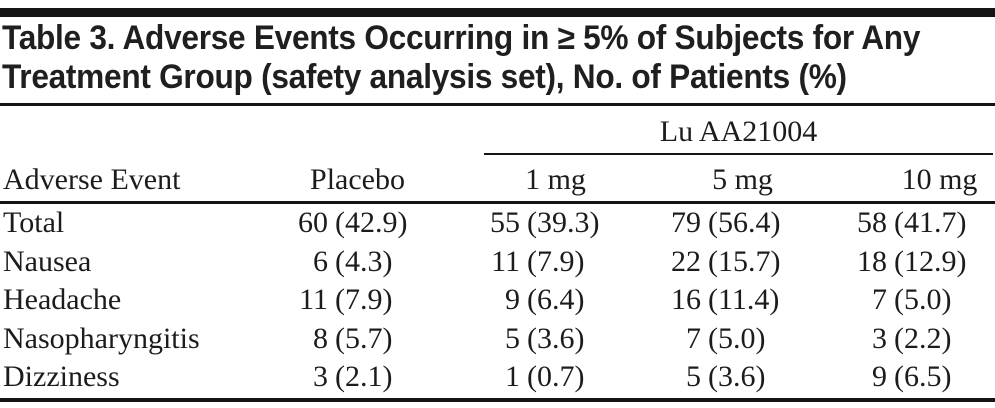 This screenshot has width=995, height=408. What do you see at coordinates (738, 131) in the screenshot?
I see `drug-group-header: Lu AA21004` at bounding box center [738, 131].